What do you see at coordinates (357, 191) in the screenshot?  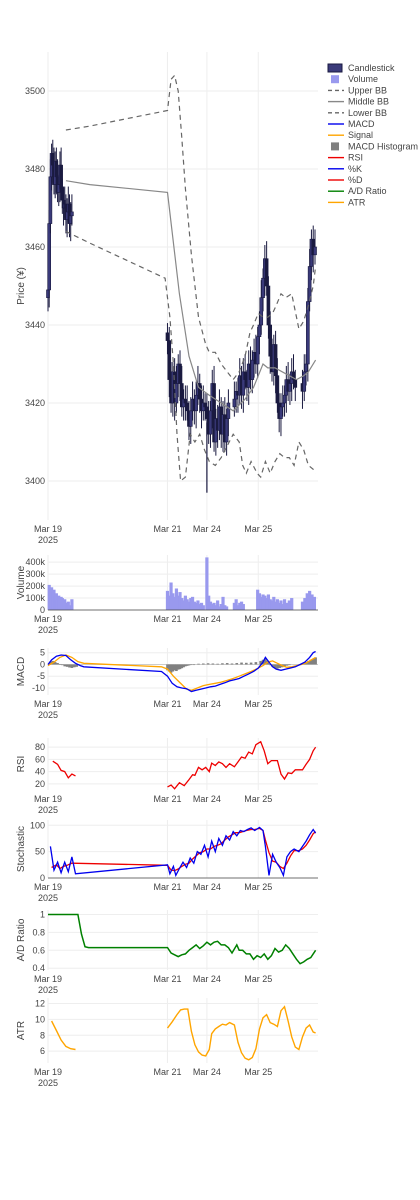 I see `legend-item: A/D Ratio` at bounding box center [357, 191].